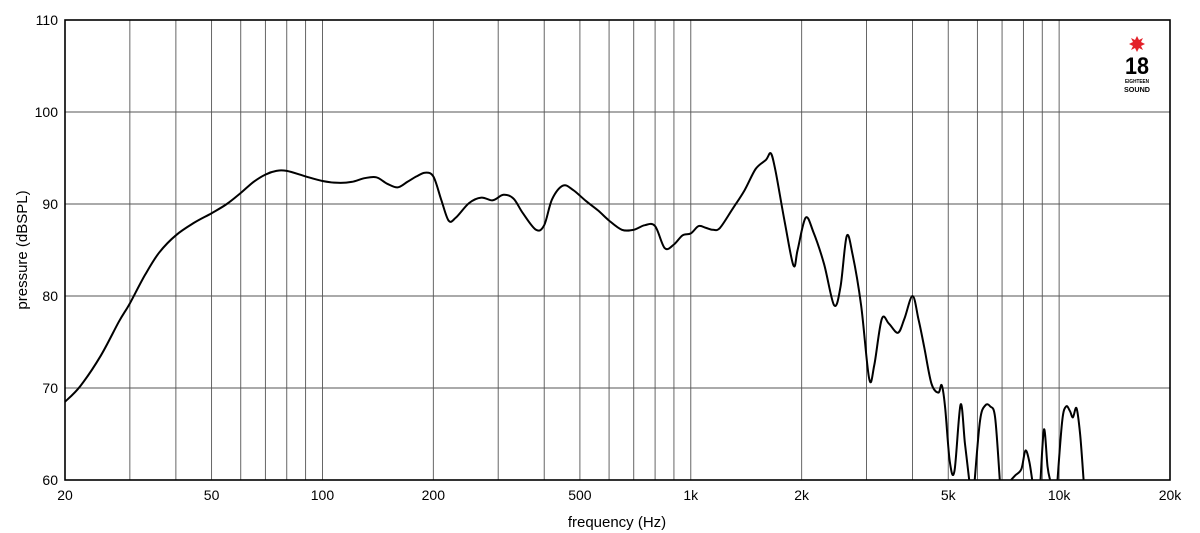 The height and width of the screenshot is (533, 1200). I want to click on logo-number: 18, so click(1137, 66).